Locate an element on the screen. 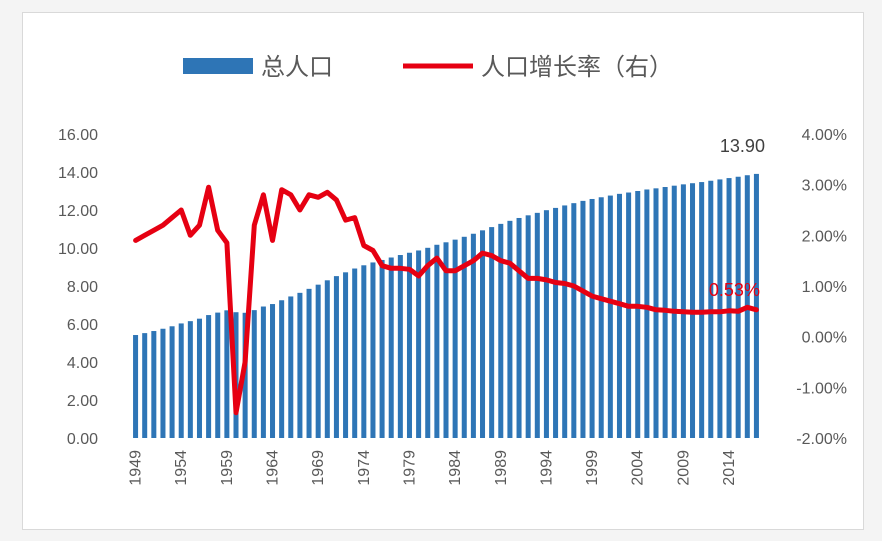 This screenshot has width=882, height=541. right-y-tick-label: 1.00% is located at coordinates (824, 287).